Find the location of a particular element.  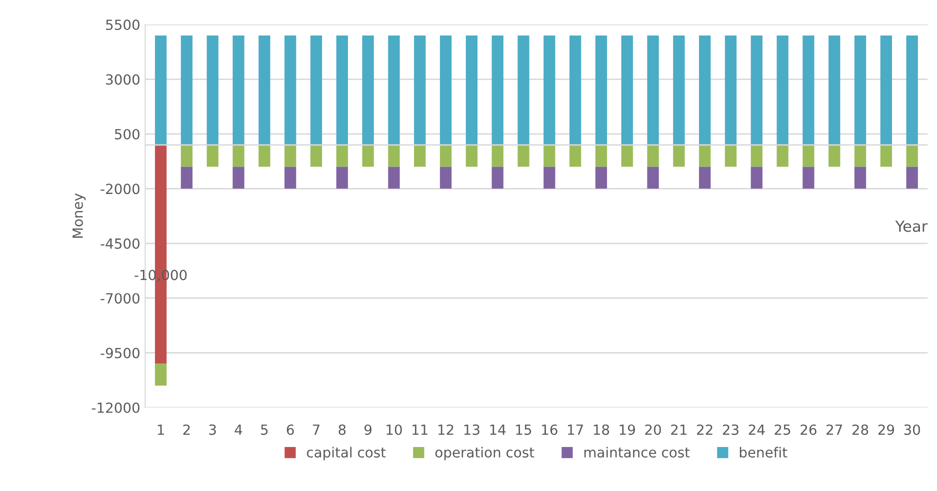

x-tick-label: 12 is located at coordinates (446, 429).